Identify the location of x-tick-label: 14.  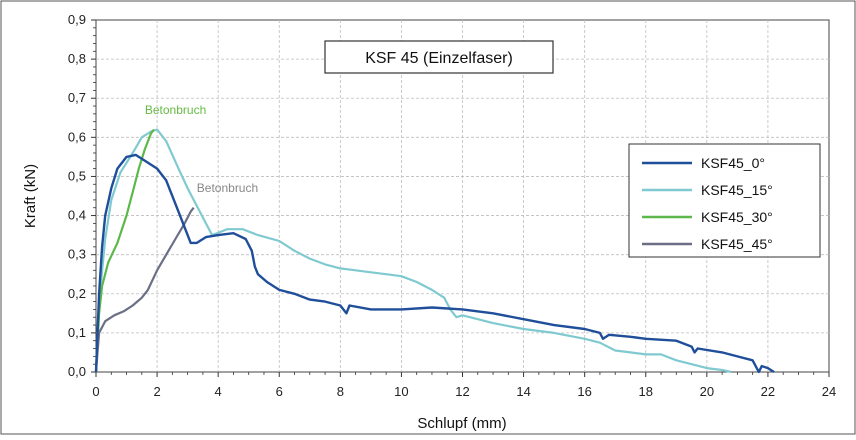
(523, 391).